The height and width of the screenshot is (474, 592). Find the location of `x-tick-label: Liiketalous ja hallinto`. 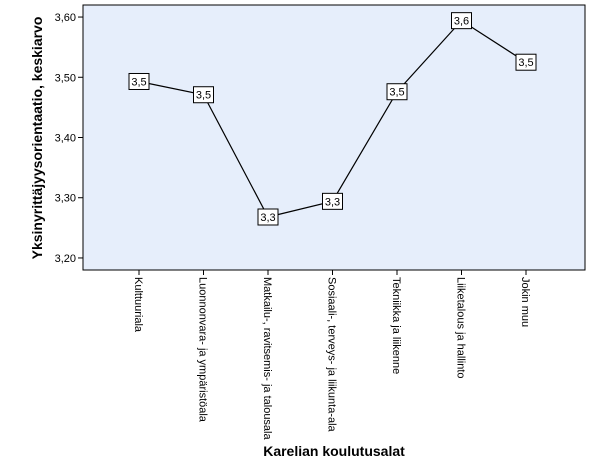

x-tick-label: Liiketalous ja hallinto is located at coordinates (461, 328).